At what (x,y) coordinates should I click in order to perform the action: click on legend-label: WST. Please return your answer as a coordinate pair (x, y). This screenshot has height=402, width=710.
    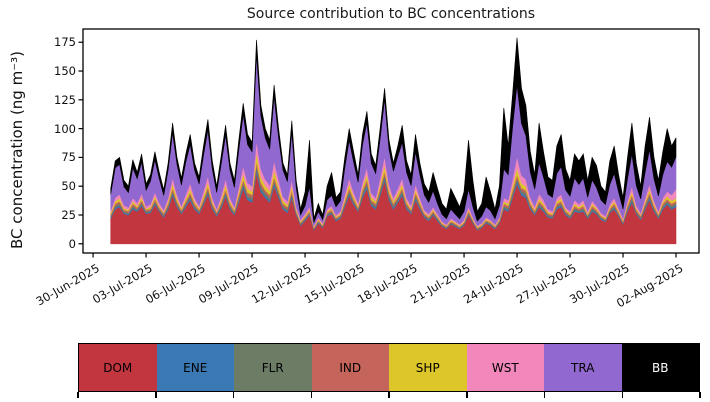
    Looking at the image, I should click on (505, 367).